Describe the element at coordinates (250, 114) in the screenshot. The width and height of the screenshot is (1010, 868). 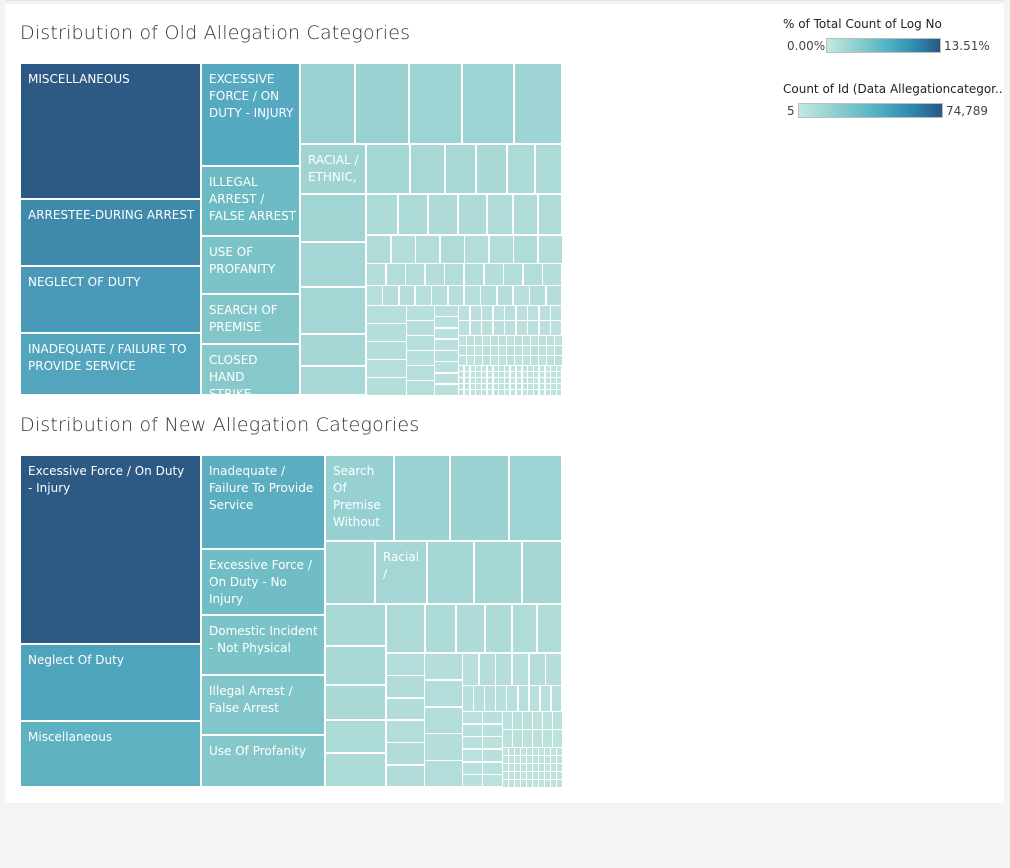
I see `treemap-cell-labeled: EXCESSIVE FORCE / ON DUTY - INJURY` at that location.